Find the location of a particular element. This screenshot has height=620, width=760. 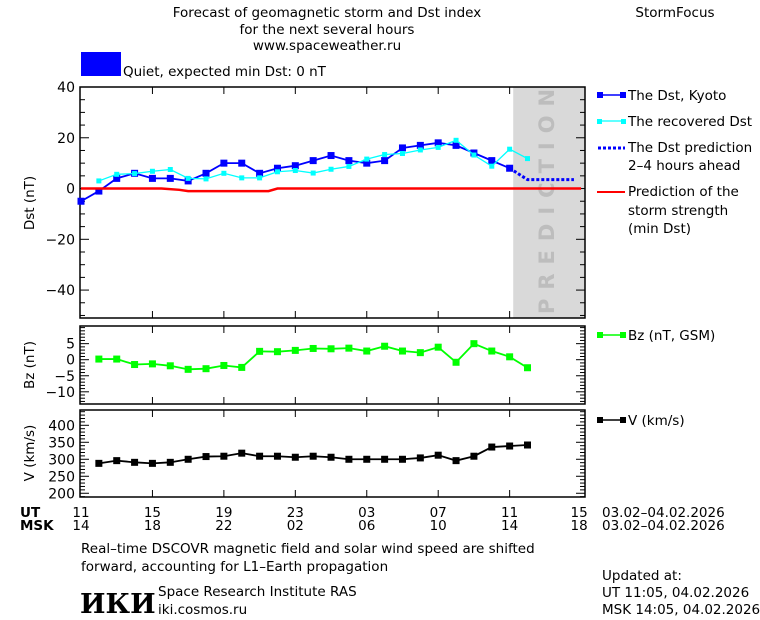

msk-tick-label: 10 is located at coordinates (438, 526).